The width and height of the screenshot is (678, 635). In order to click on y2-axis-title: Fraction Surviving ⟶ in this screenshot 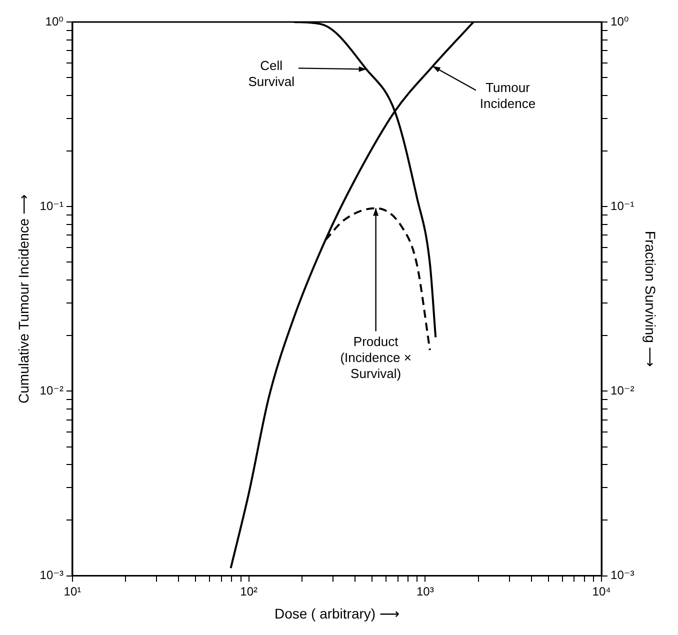, I will do `click(650, 298)`.